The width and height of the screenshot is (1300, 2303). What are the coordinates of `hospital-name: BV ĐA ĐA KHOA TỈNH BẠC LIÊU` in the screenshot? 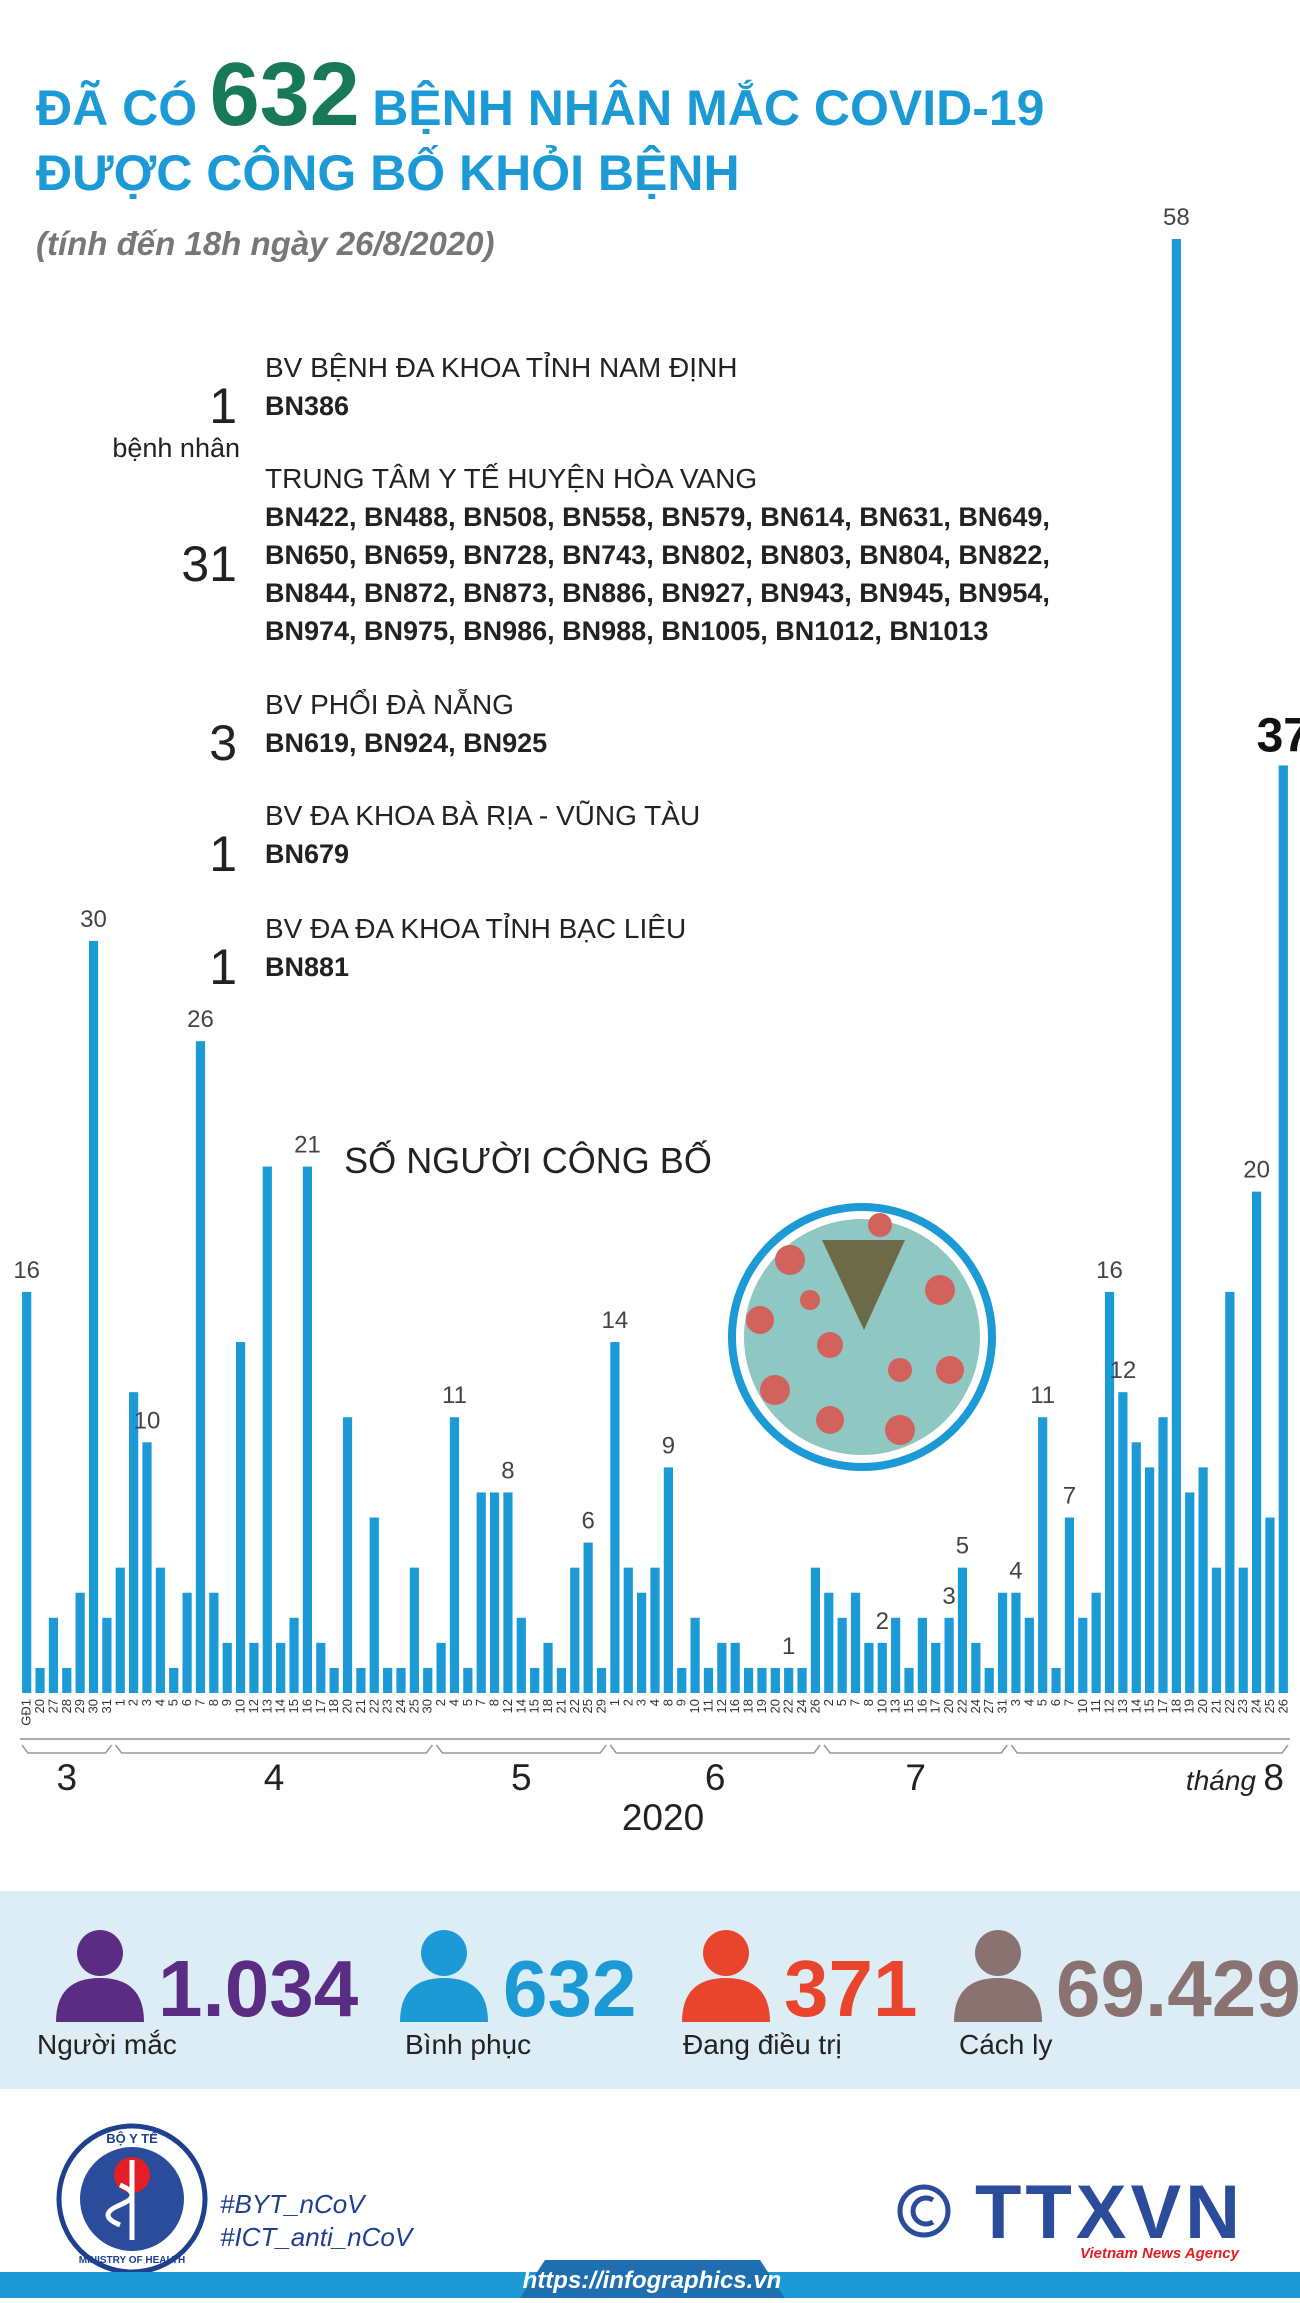 It's located at (475, 928).